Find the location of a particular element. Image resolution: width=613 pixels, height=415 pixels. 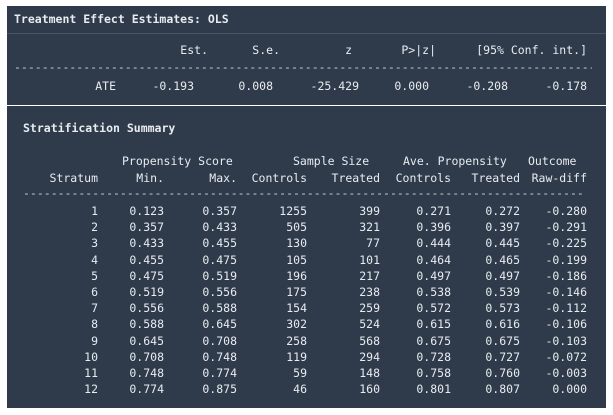

cell-raw-diff: -0.186 is located at coordinates (566, 275).